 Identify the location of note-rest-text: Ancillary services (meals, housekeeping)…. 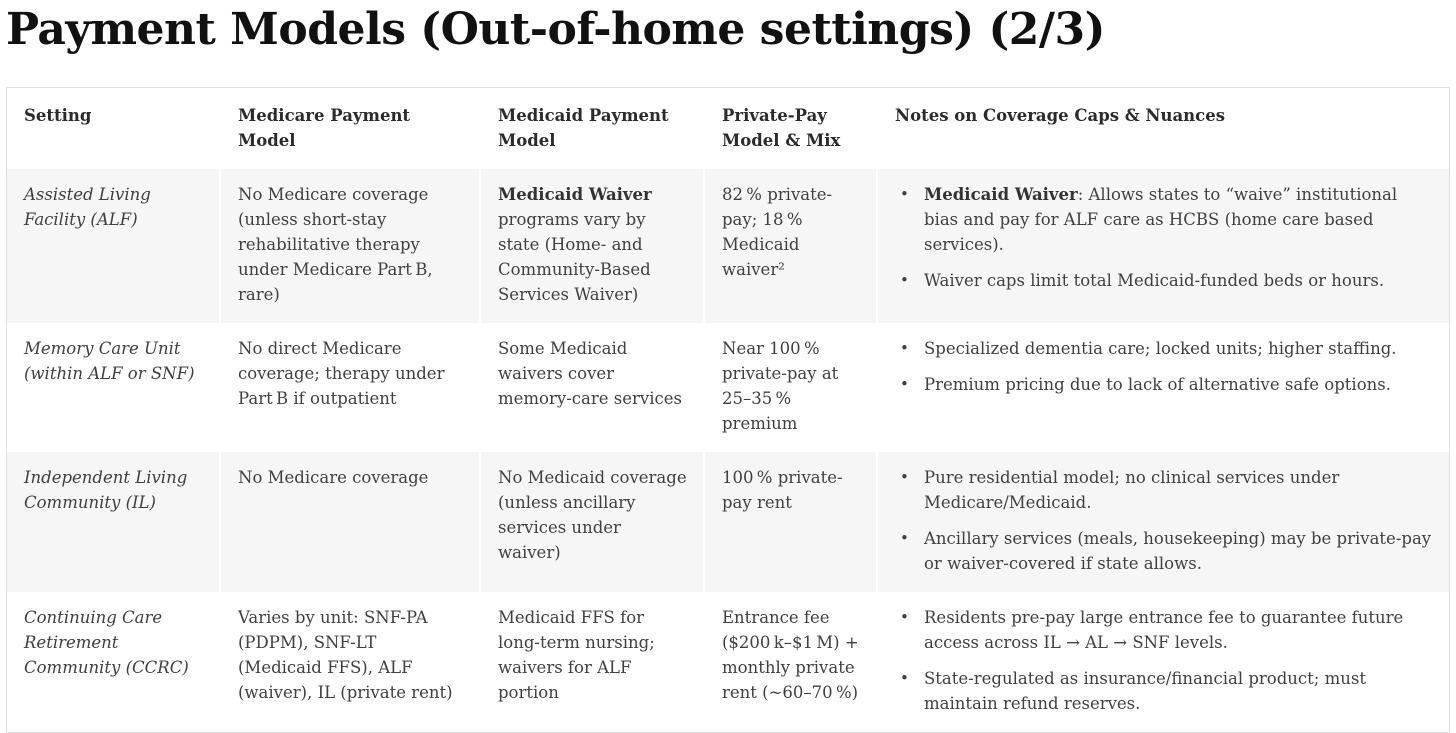
(1178, 551).